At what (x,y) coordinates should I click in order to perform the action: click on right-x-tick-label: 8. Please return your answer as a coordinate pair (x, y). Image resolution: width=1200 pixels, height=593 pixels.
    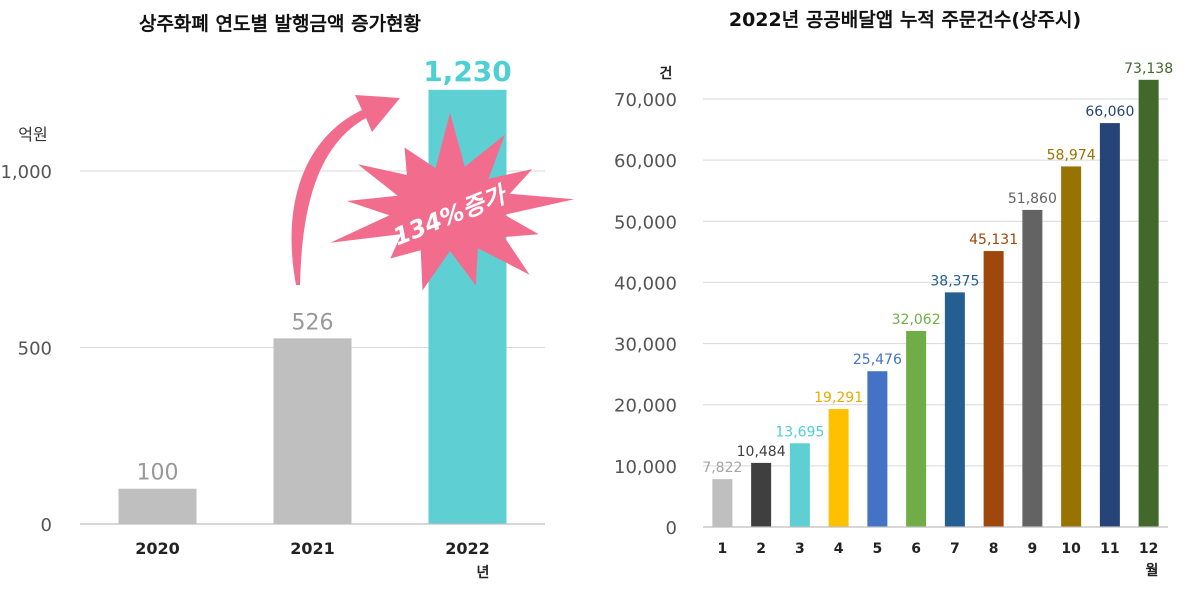
    Looking at the image, I should click on (994, 549).